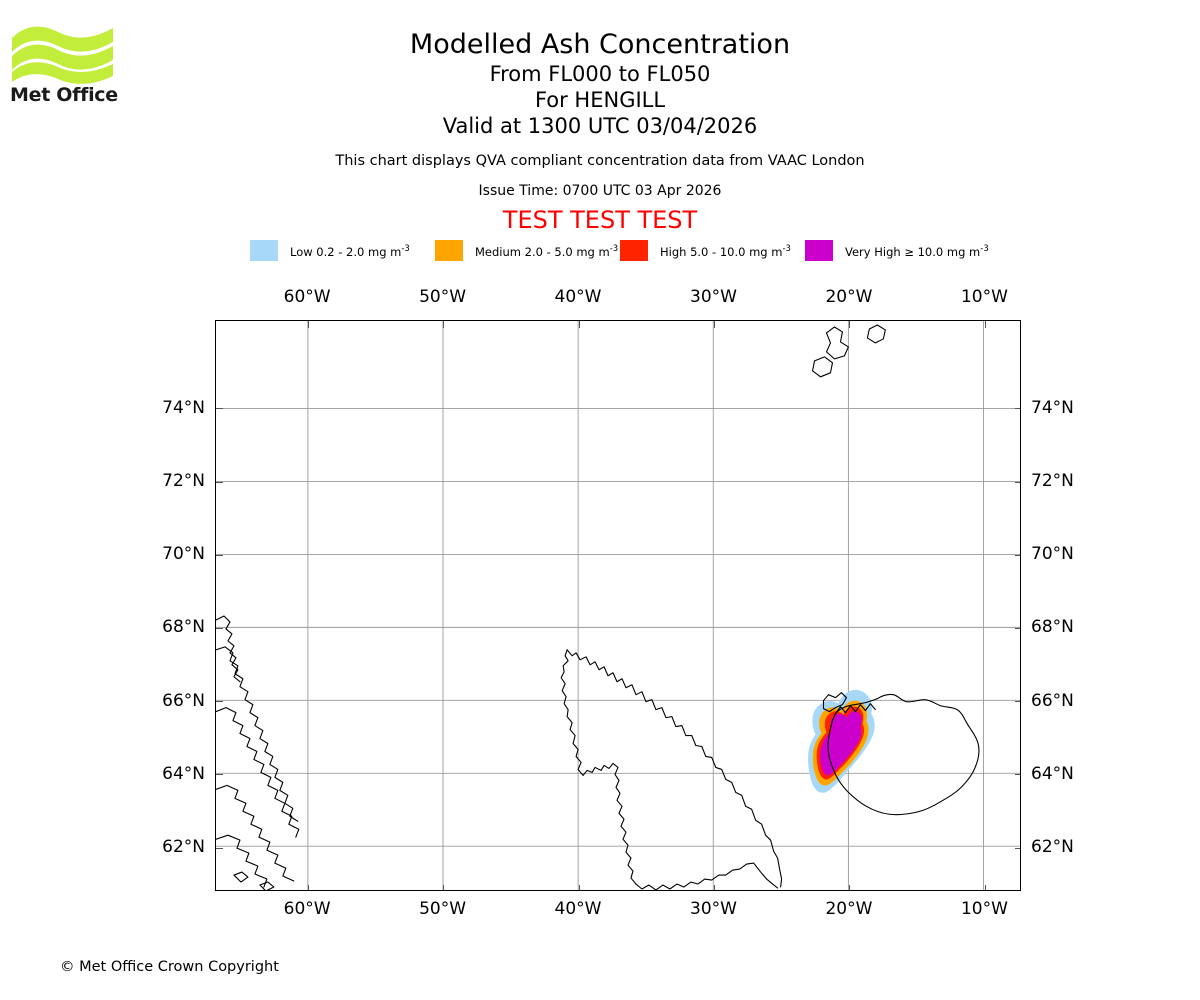 This screenshot has width=1200, height=1000. I want to click on lat-tick-left: 66°N, so click(183, 700).